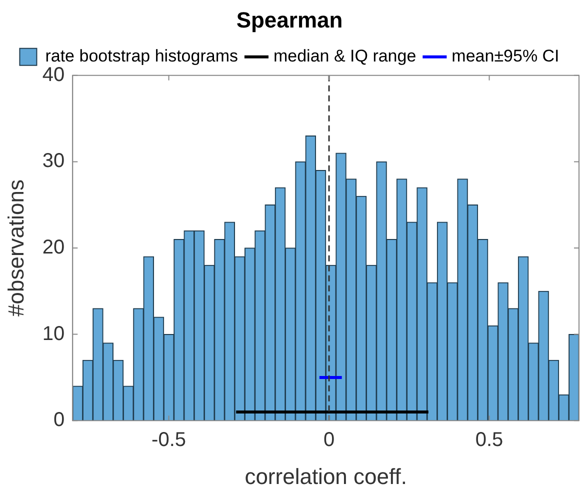 Image resolution: width=583 pixels, height=495 pixels. What do you see at coordinates (53, 161) in the screenshot?
I see `y-tick-label: 30` at bounding box center [53, 161].